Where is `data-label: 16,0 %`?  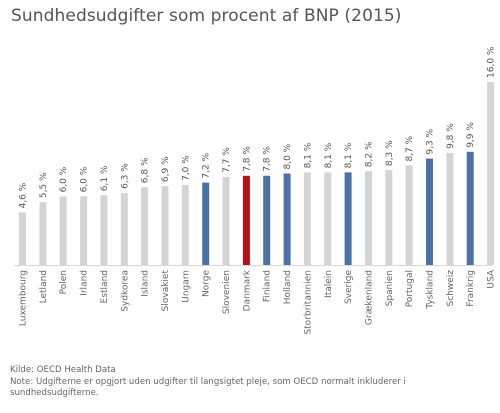 data-label: 16,0 % is located at coordinates (492, 62).